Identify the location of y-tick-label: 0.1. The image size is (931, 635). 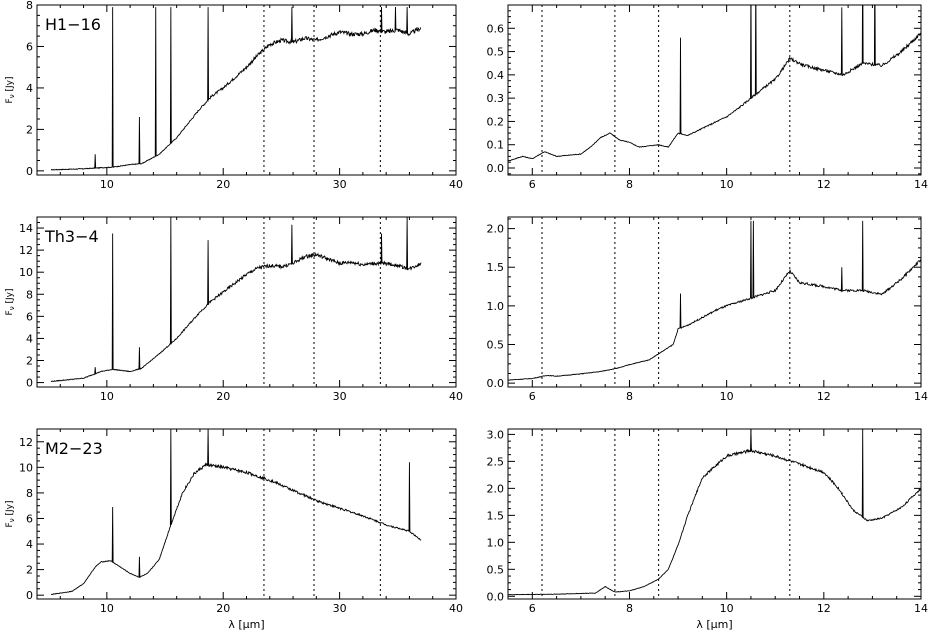
(496, 145).